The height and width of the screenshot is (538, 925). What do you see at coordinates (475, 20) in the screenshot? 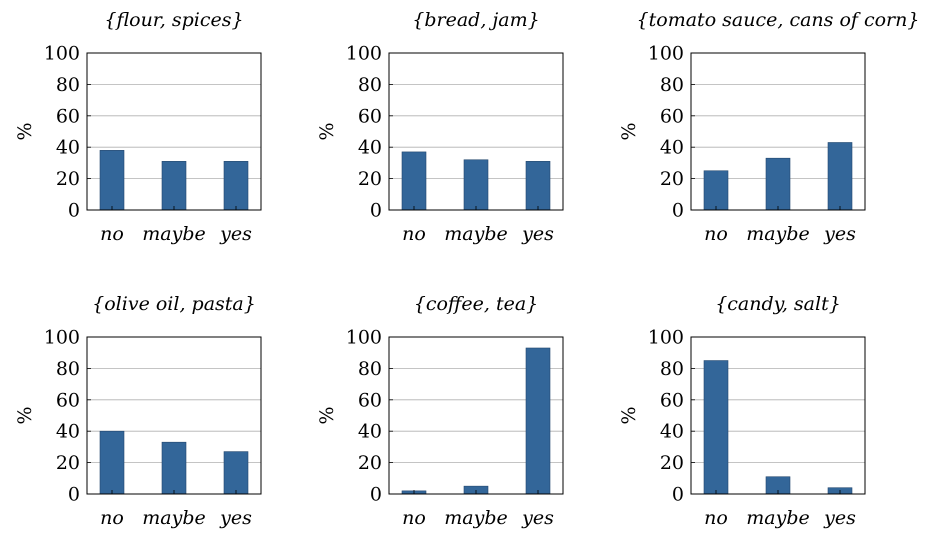
I see `chart-title: {bread, jam}` at bounding box center [475, 20].